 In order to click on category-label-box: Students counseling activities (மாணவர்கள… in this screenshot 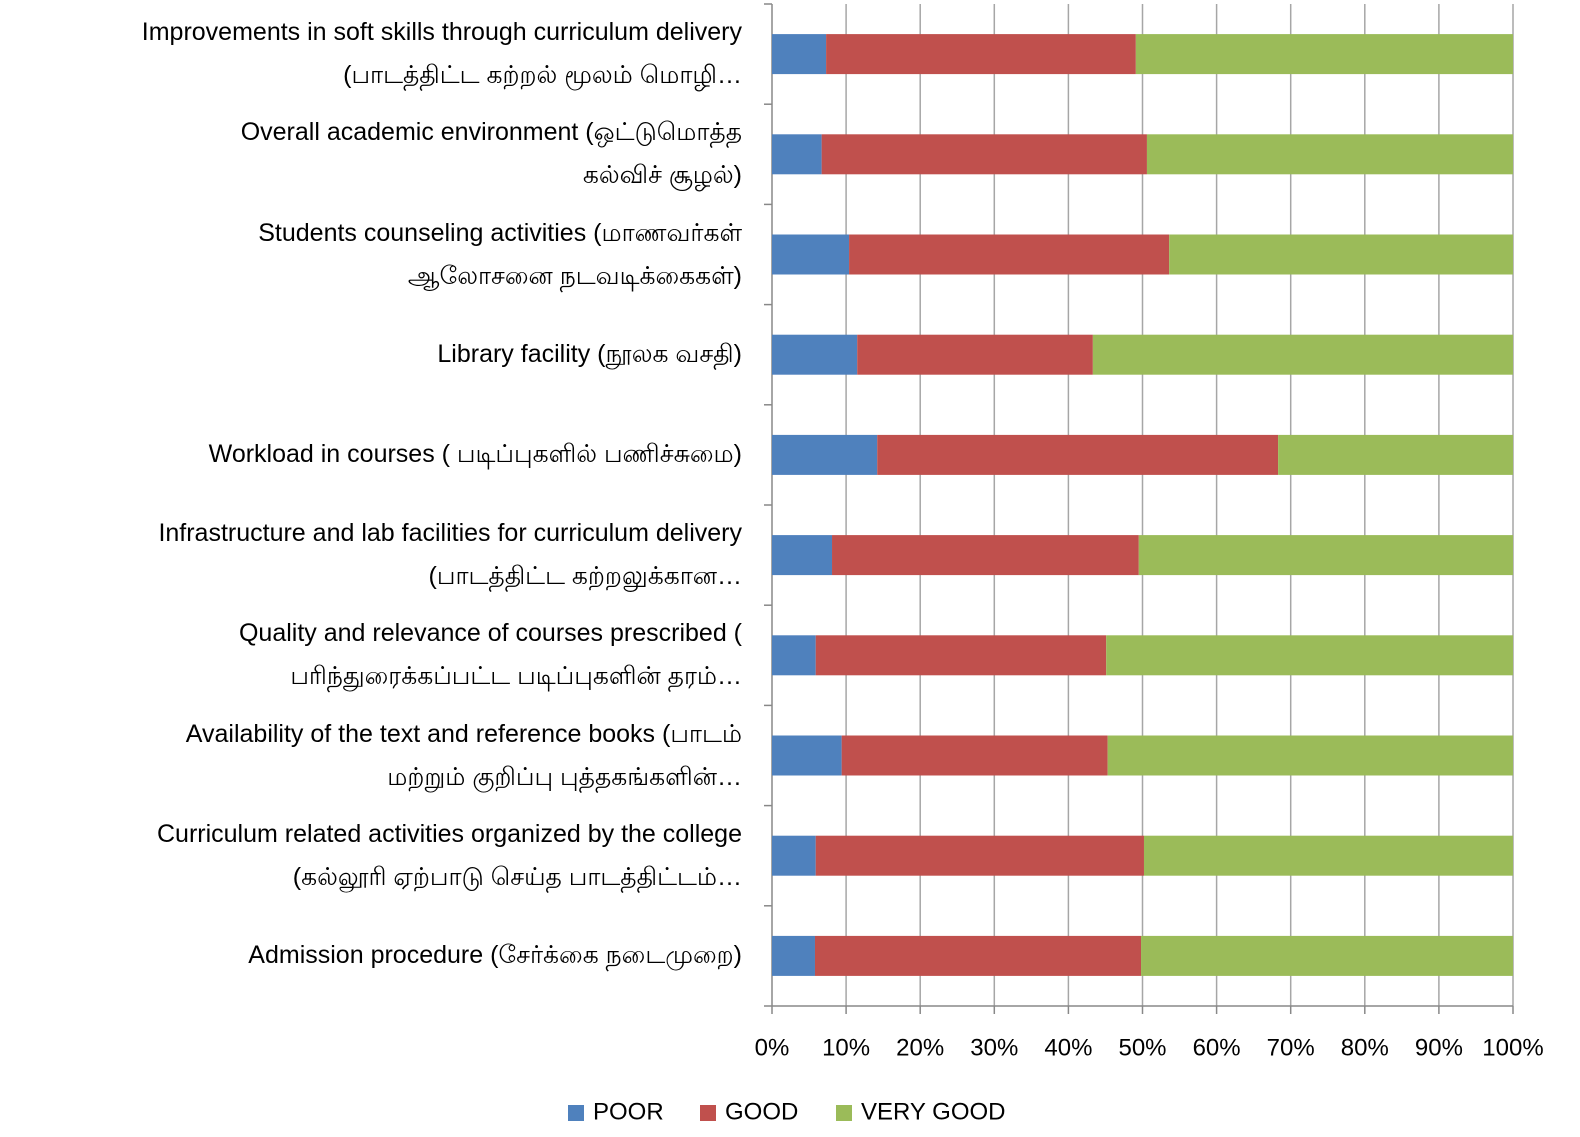, I will do `click(371, 255)`.